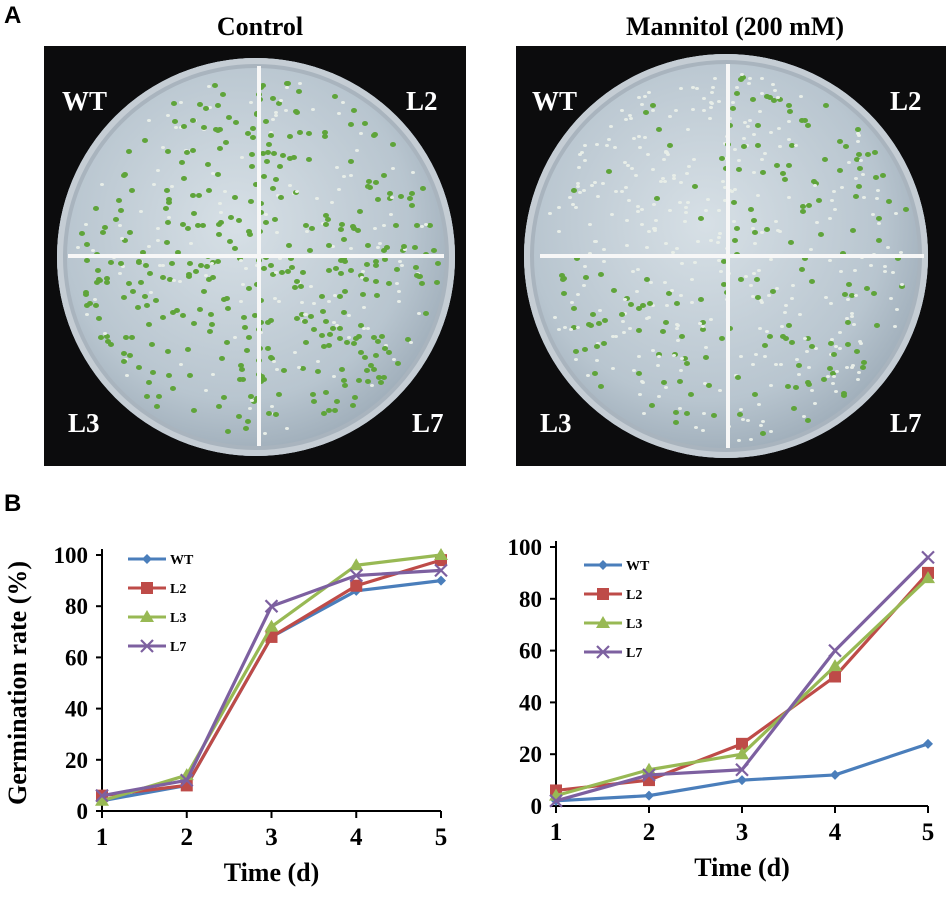 The width and height of the screenshot is (951, 905). I want to click on quadrant-label-l2: L2, so click(906, 101).